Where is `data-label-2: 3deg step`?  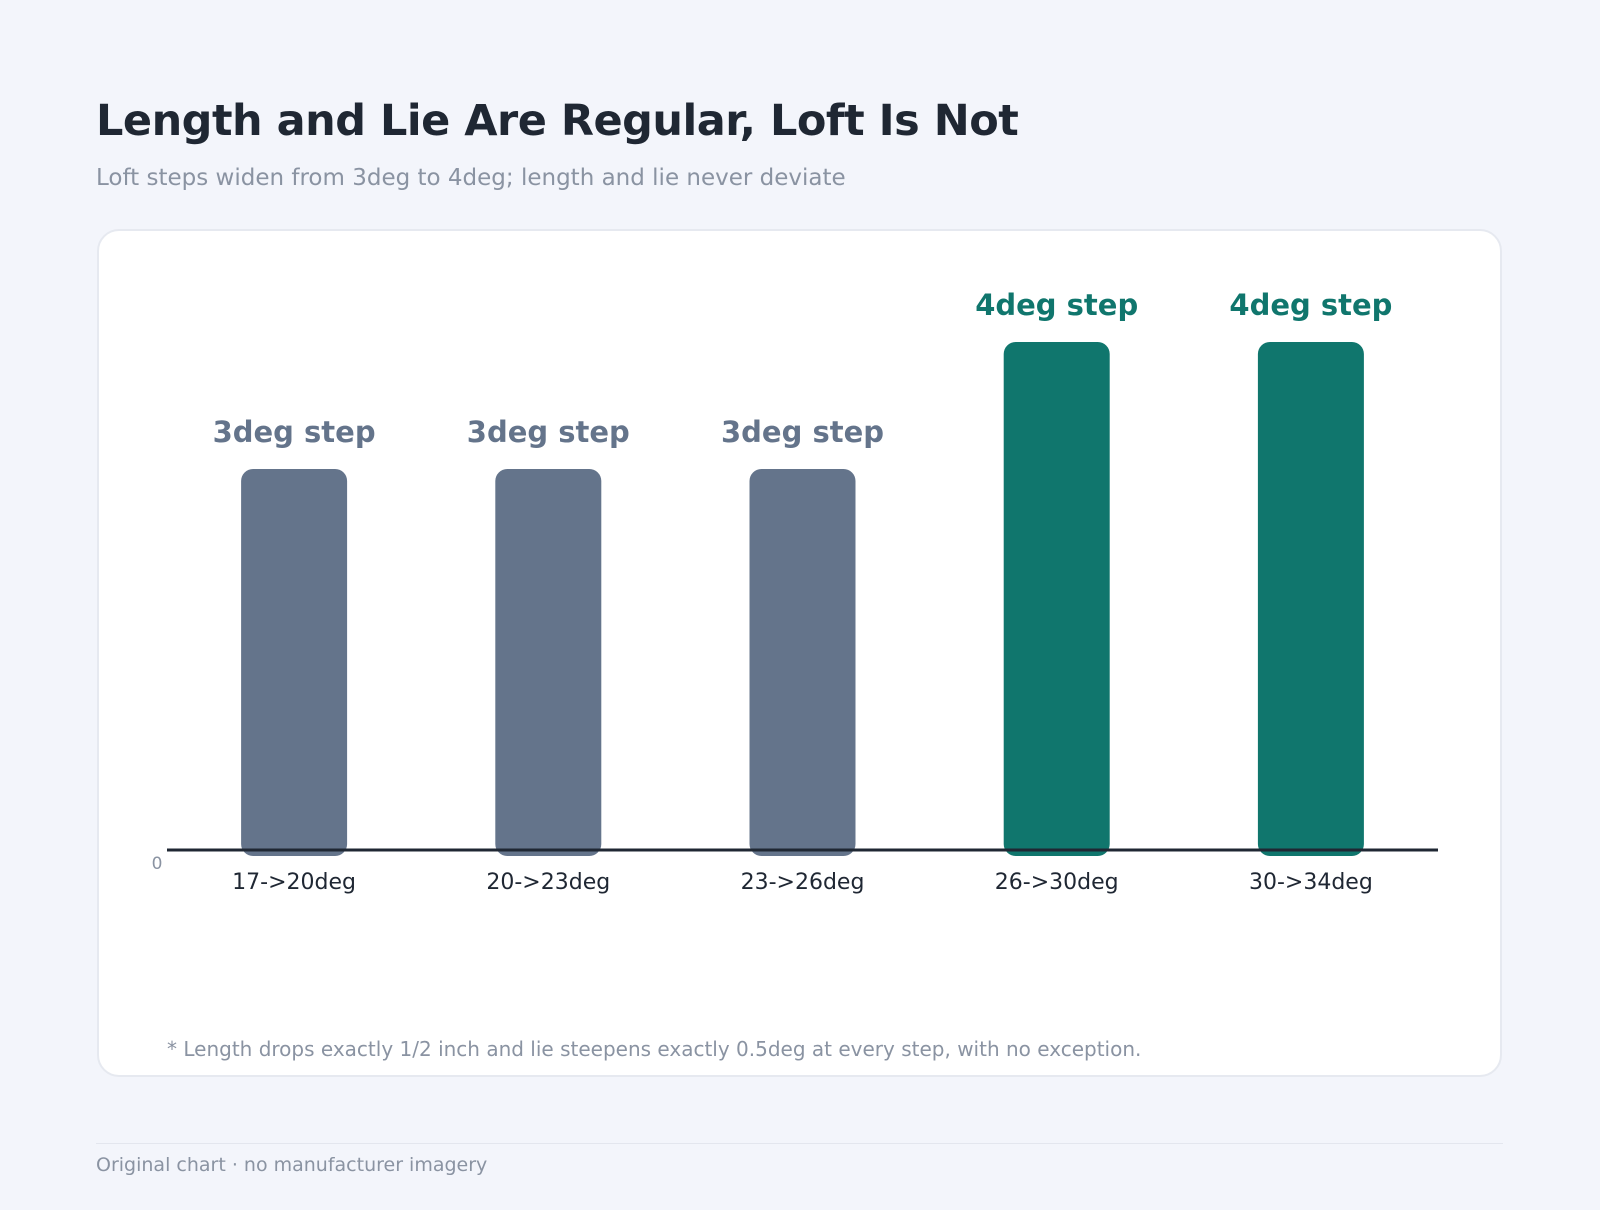
data-label-2: 3deg step is located at coordinates (548, 432).